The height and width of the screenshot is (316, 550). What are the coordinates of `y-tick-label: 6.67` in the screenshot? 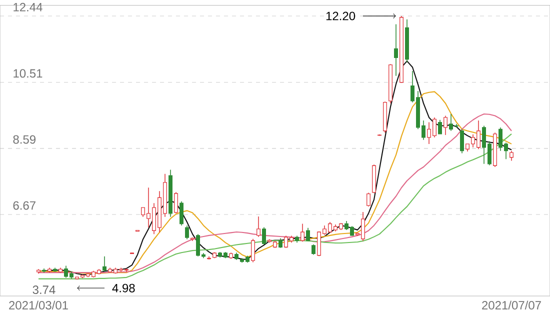 It's located at (24, 205).